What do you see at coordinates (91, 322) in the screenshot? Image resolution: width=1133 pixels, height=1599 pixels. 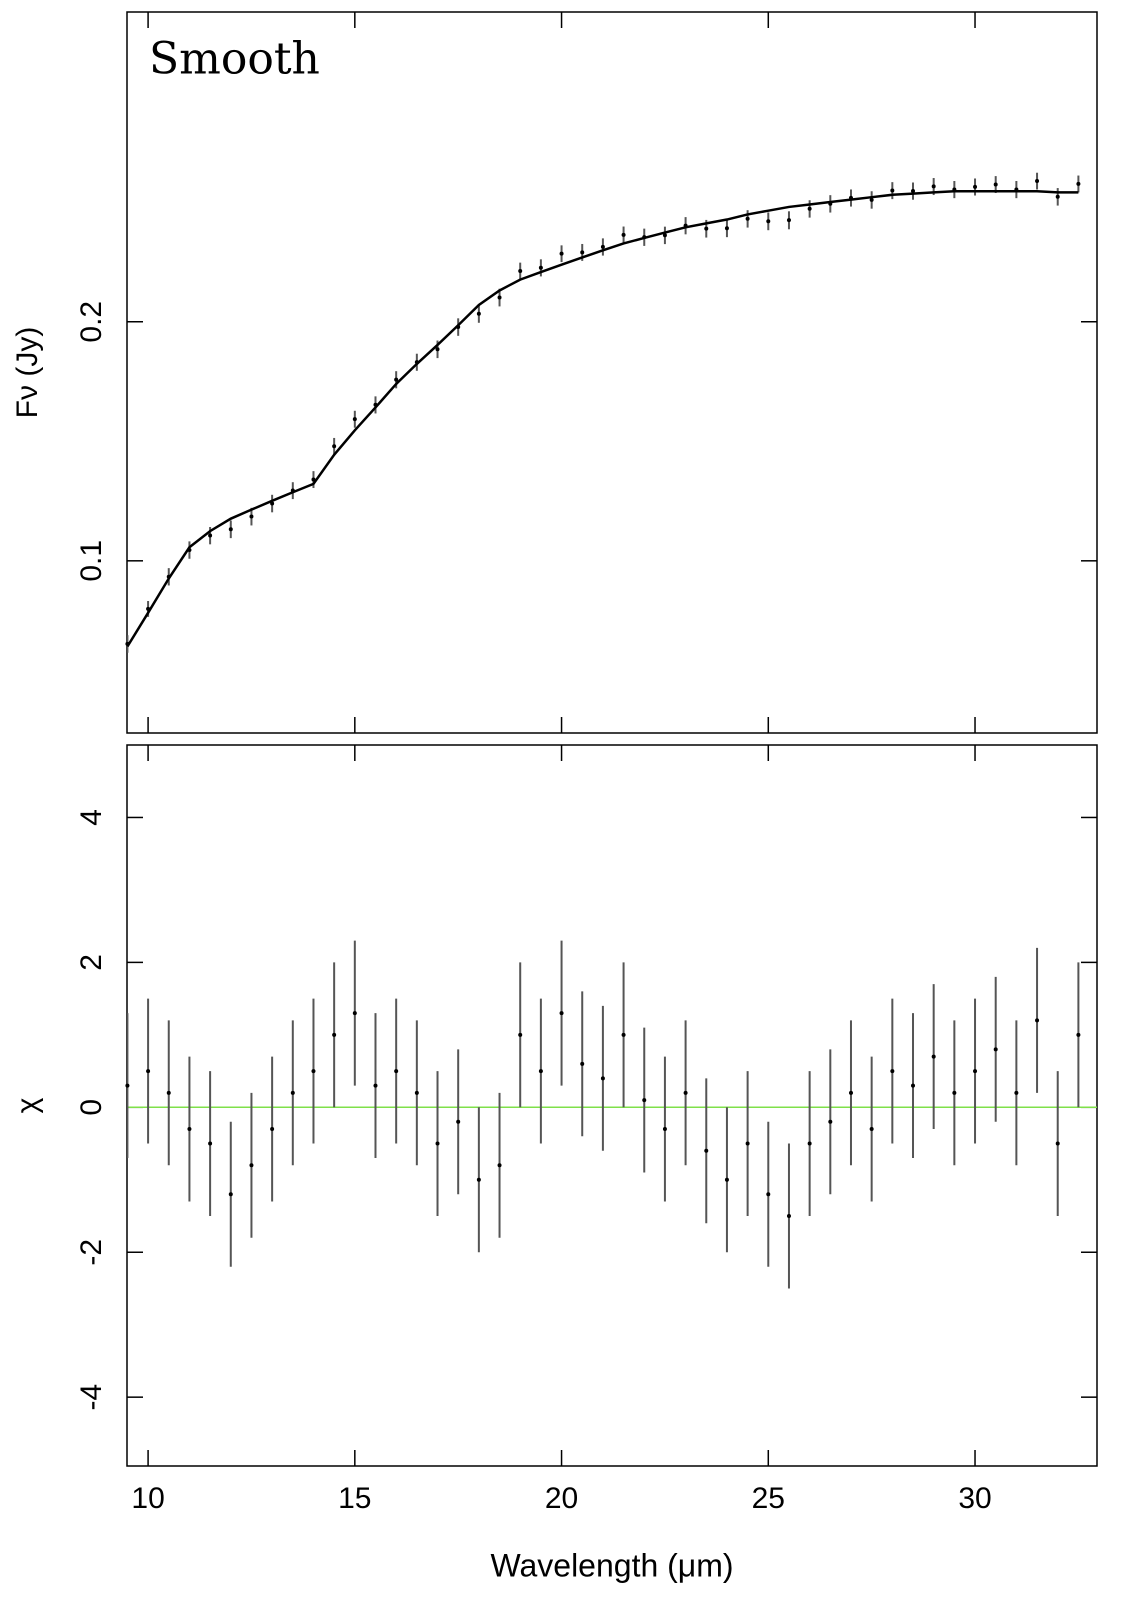 I see `y-tick-label: 0.2` at bounding box center [91, 322].